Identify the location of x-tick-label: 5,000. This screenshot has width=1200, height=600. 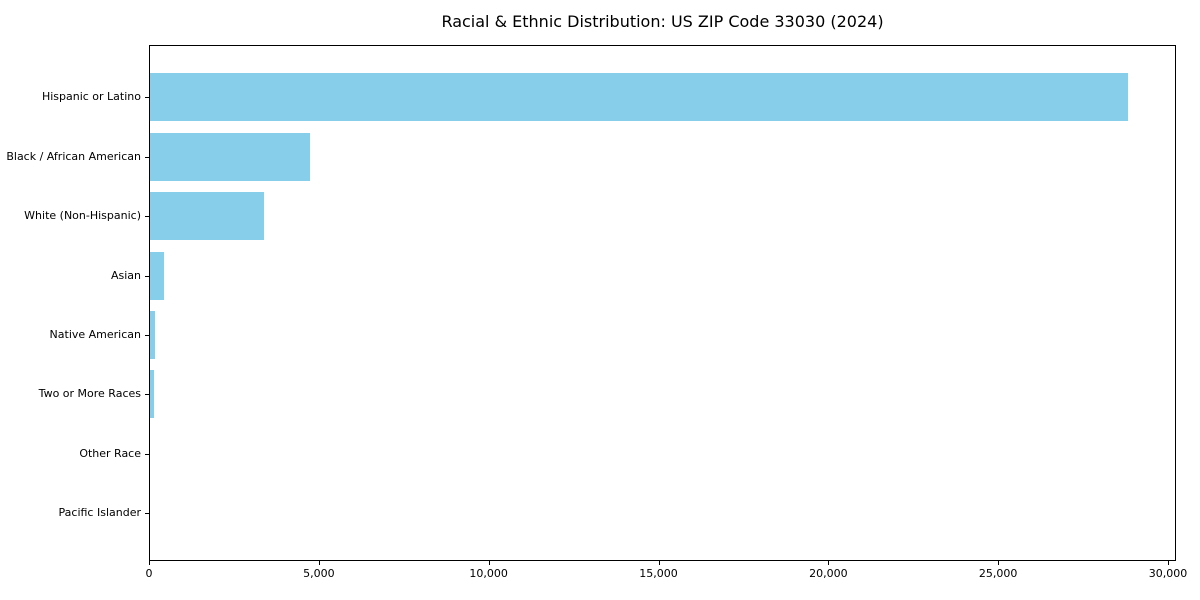
(319, 573).